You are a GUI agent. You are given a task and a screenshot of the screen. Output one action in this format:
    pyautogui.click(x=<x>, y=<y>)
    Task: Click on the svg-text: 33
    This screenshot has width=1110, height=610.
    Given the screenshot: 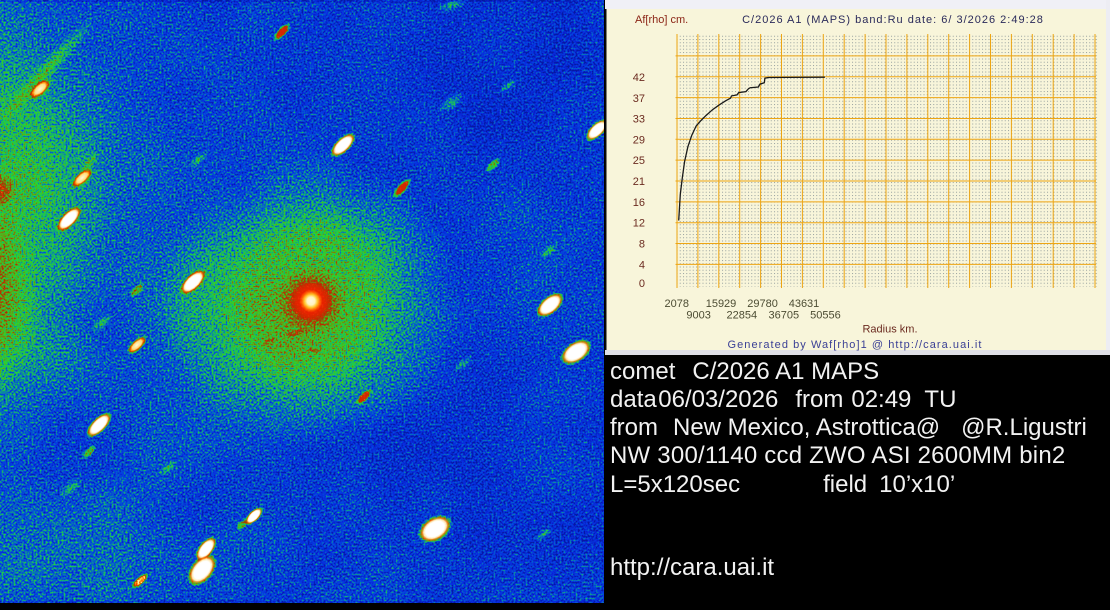 What is the action you would take?
    pyautogui.click(x=639, y=120)
    